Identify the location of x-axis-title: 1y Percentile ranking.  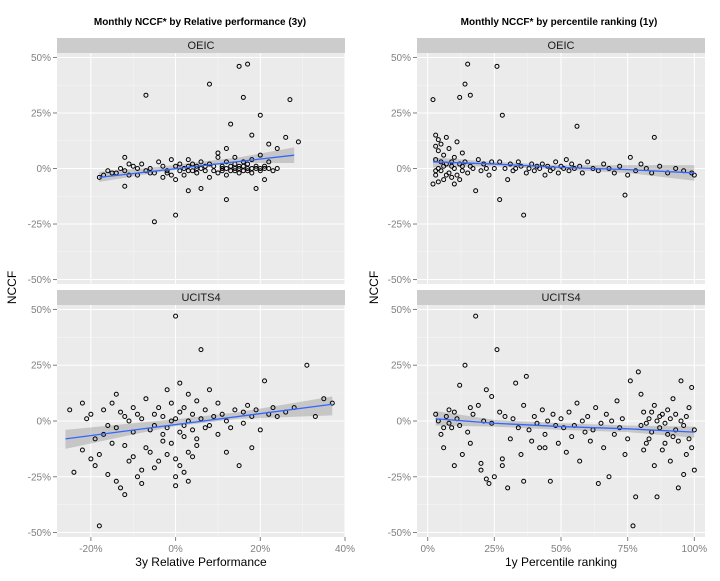
(561, 562).